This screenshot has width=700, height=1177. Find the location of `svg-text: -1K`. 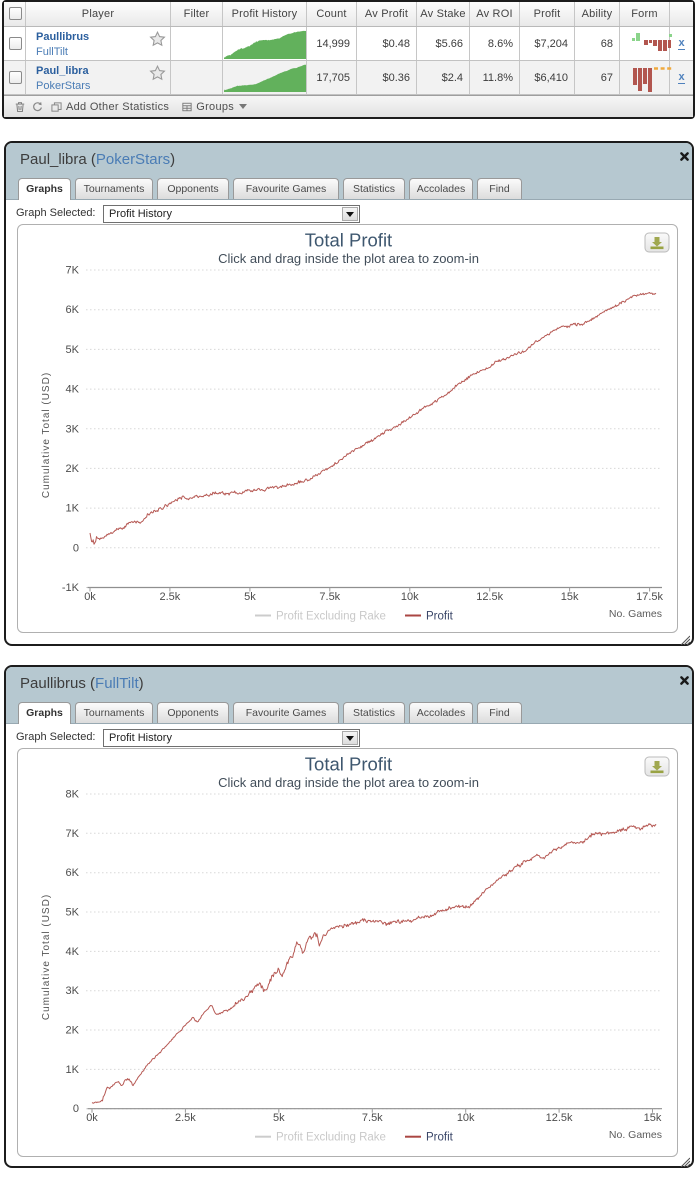

svg-text: -1K is located at coordinates (71, 588).